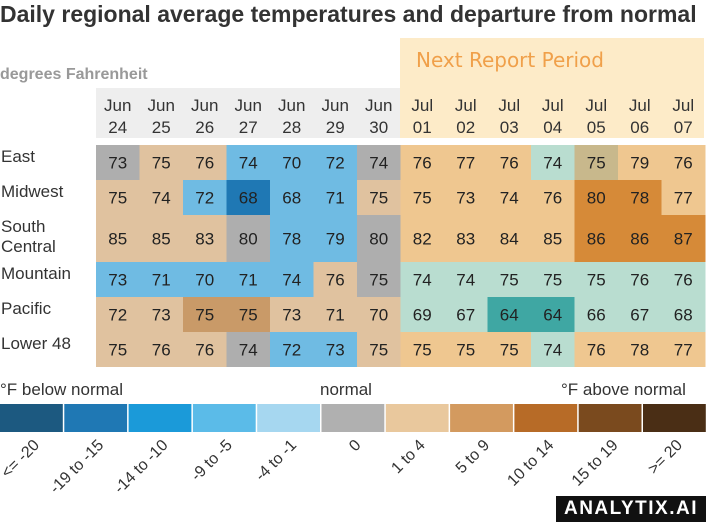  I want to click on column-day-label: 25, so click(161, 127).